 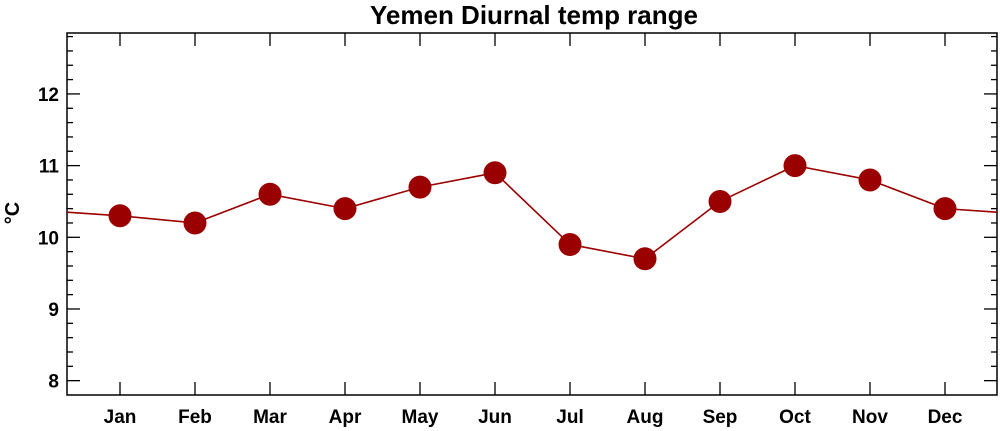 What do you see at coordinates (420, 417) in the screenshot?
I see `x-tick-label: May` at bounding box center [420, 417].